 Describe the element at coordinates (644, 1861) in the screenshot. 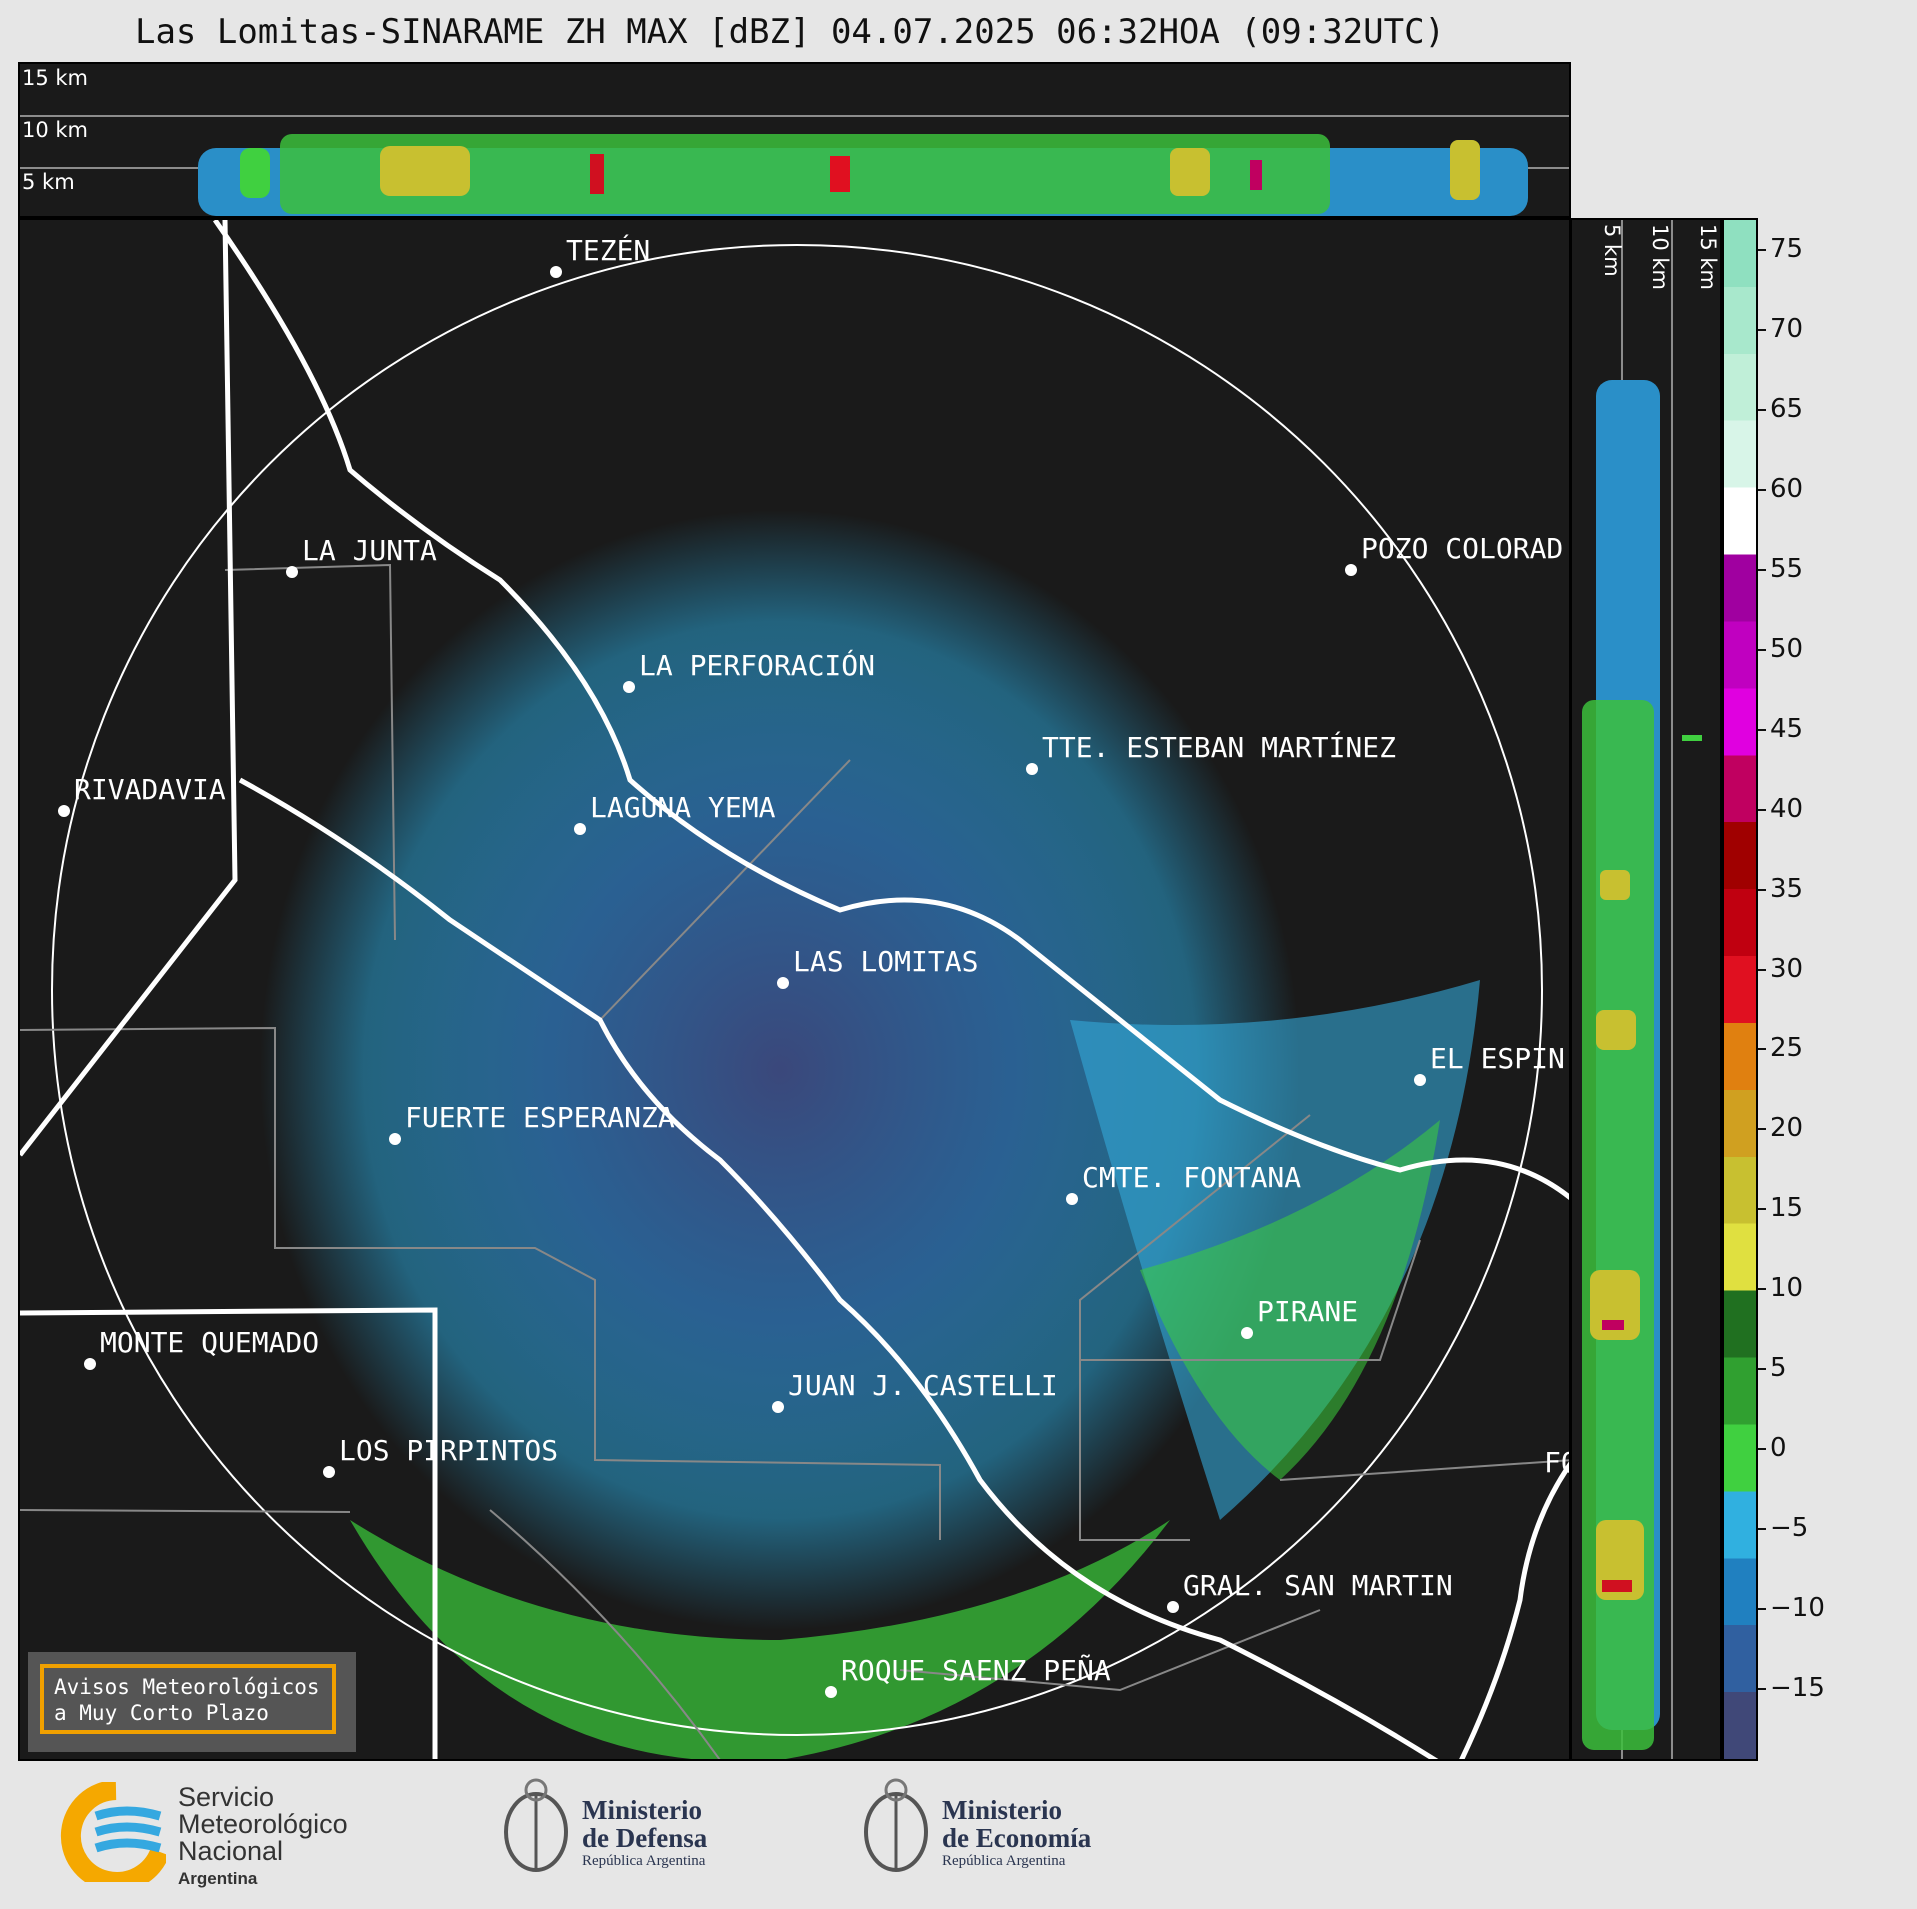

I see `defensa-logo-line3: República Argentina` at that location.